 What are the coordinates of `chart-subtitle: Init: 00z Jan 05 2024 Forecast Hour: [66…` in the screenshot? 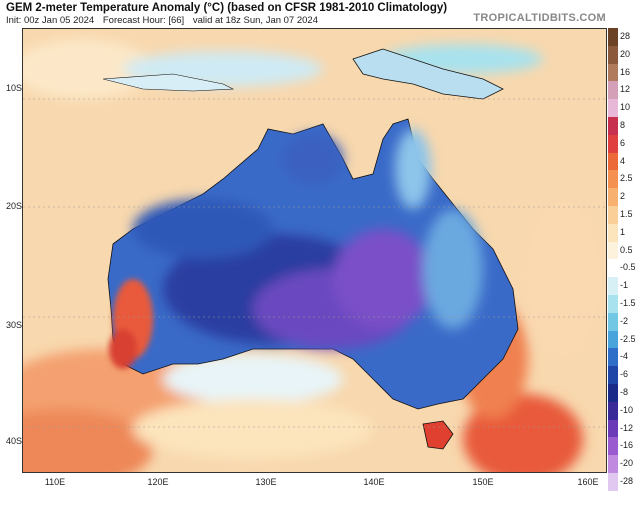 It's located at (165, 20).